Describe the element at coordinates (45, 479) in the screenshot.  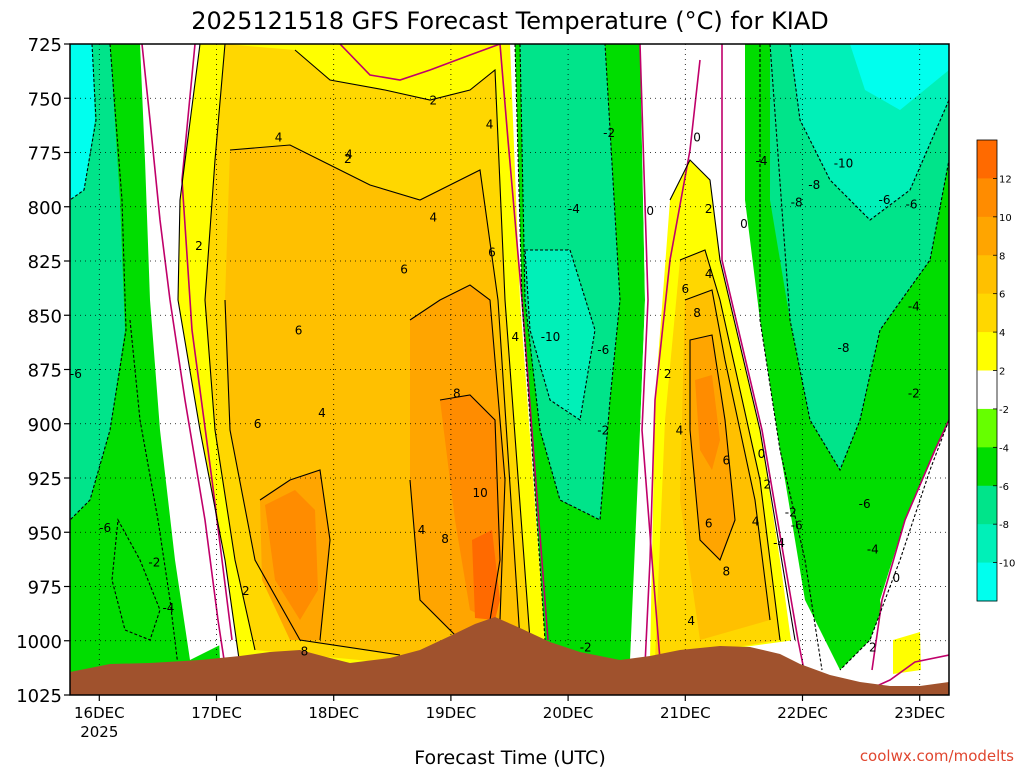
I see `y-tick-label: 925` at that location.